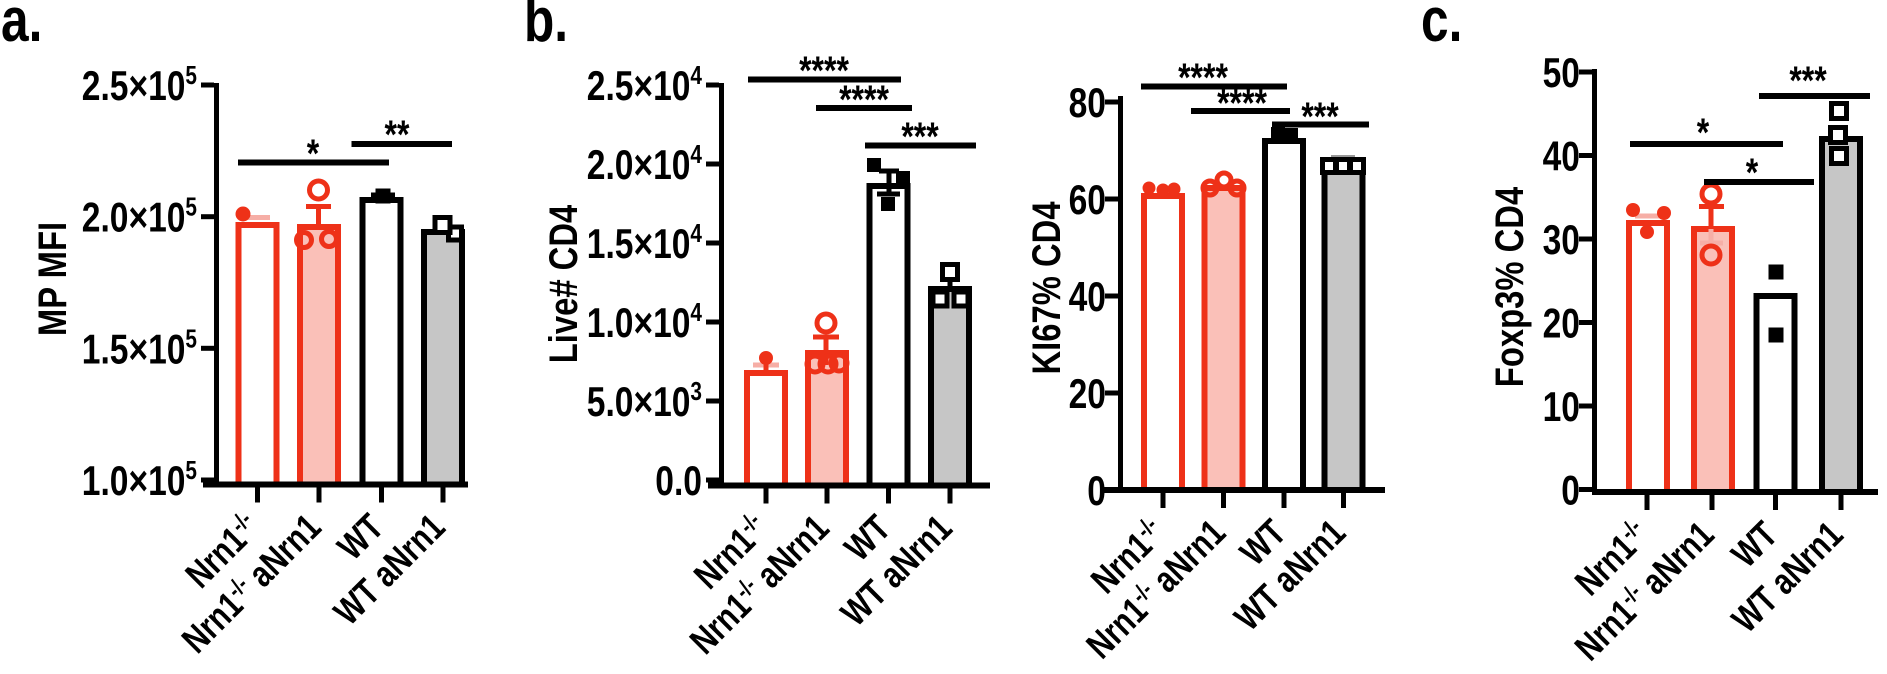  What do you see at coordinates (1087, 104) in the screenshot?
I see `svg-text: 80` at bounding box center [1087, 104].